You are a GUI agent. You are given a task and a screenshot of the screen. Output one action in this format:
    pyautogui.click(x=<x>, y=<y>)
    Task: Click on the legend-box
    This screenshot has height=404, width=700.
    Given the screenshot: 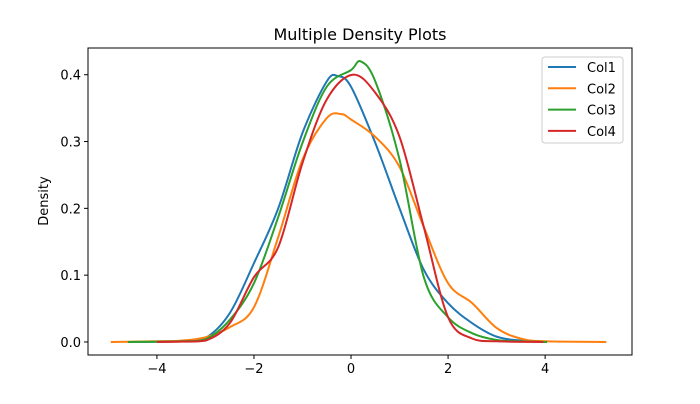 What is the action you would take?
    pyautogui.click(x=582, y=100)
    